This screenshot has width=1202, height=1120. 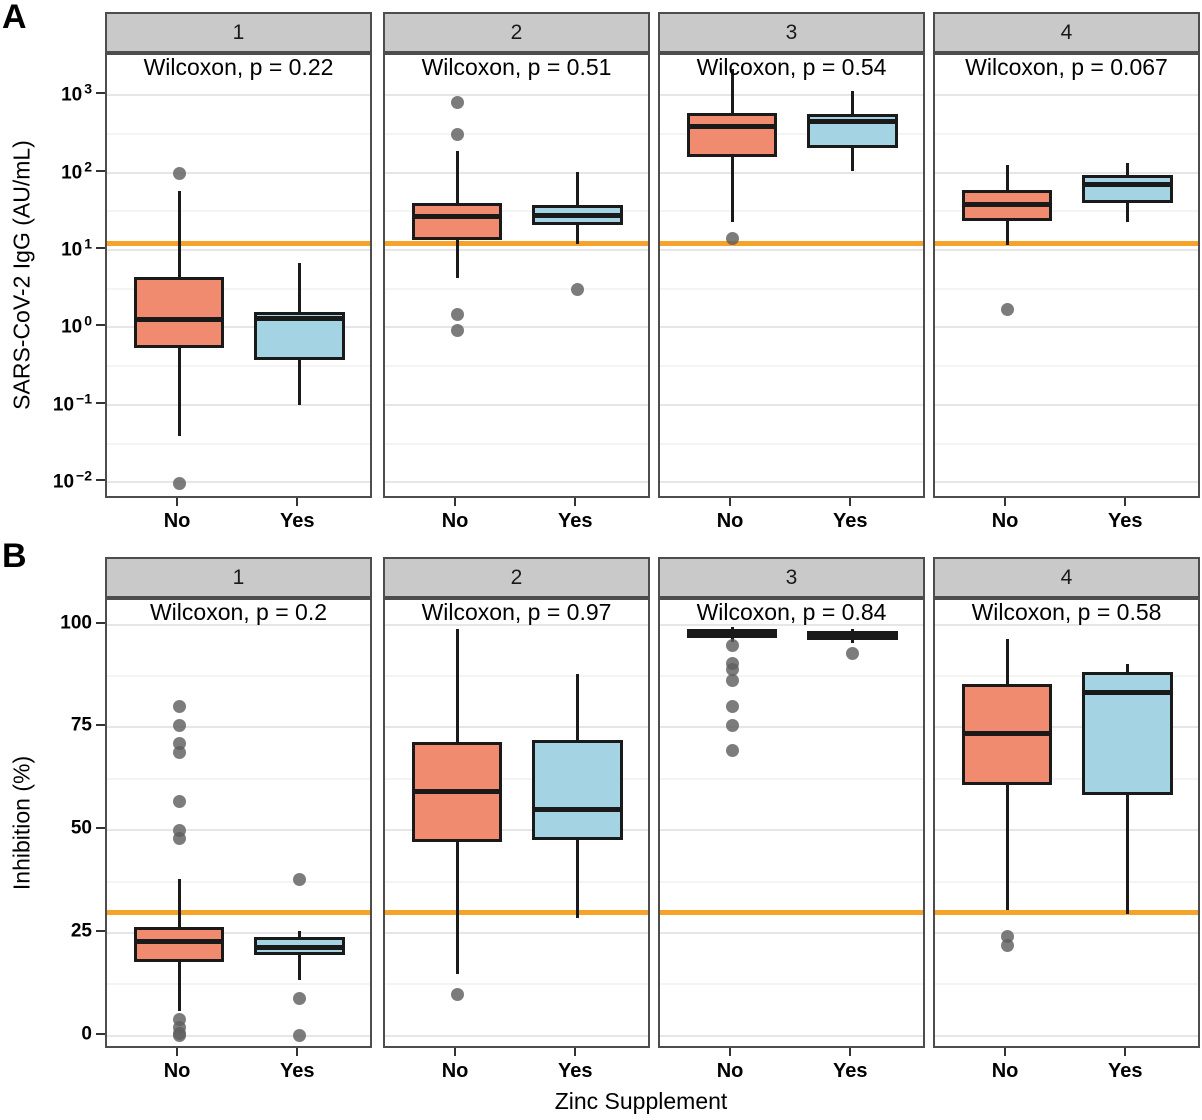 What do you see at coordinates (238, 577) in the screenshot?
I see `facet-strip: 1` at bounding box center [238, 577].